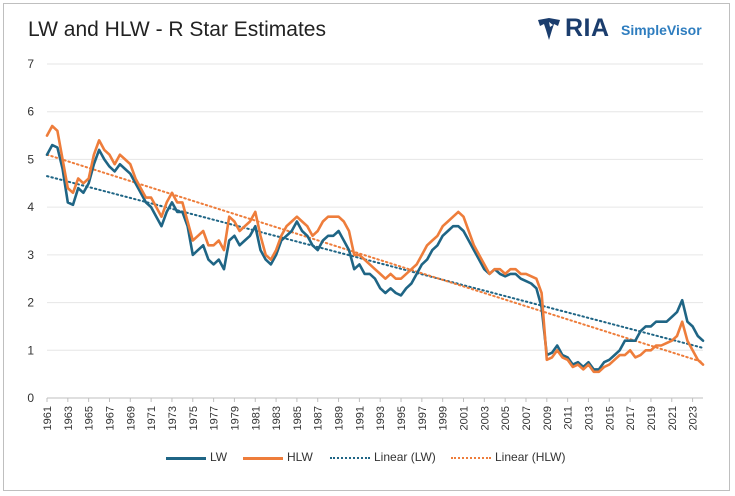 This screenshot has width=735, height=496. Describe the element at coordinates (173, 418) in the screenshot. I see `x-tick-label: 1973` at that location.